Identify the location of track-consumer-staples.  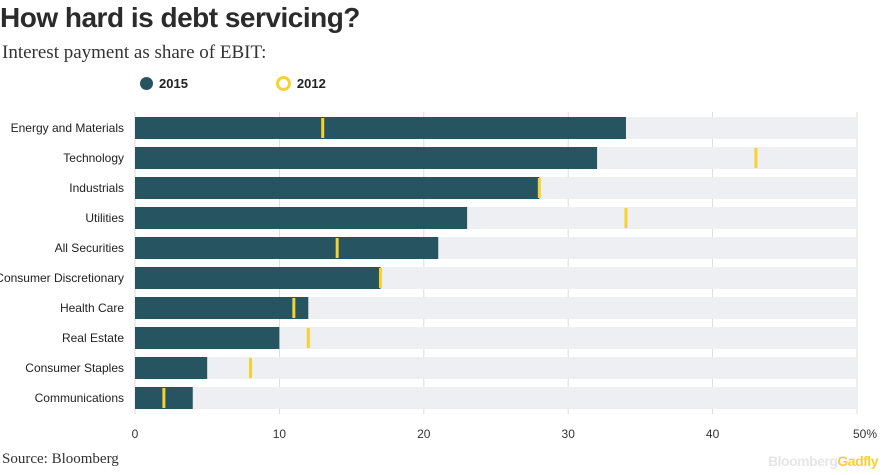
(496, 368).